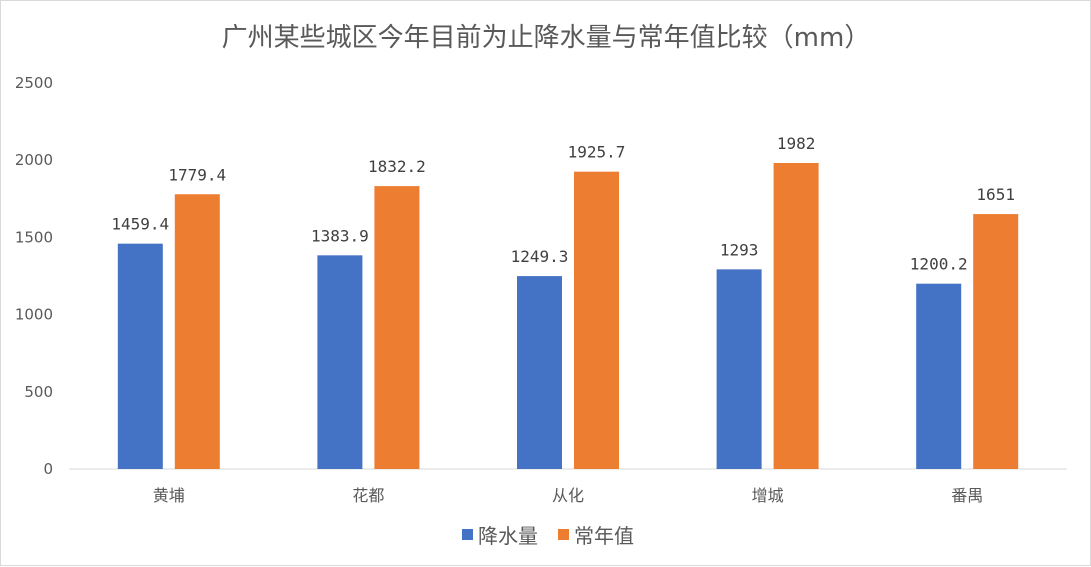 The image size is (1091, 567). I want to click on category-labels: 黄埔 花都 从化 增城 番禺, so click(568, 495).